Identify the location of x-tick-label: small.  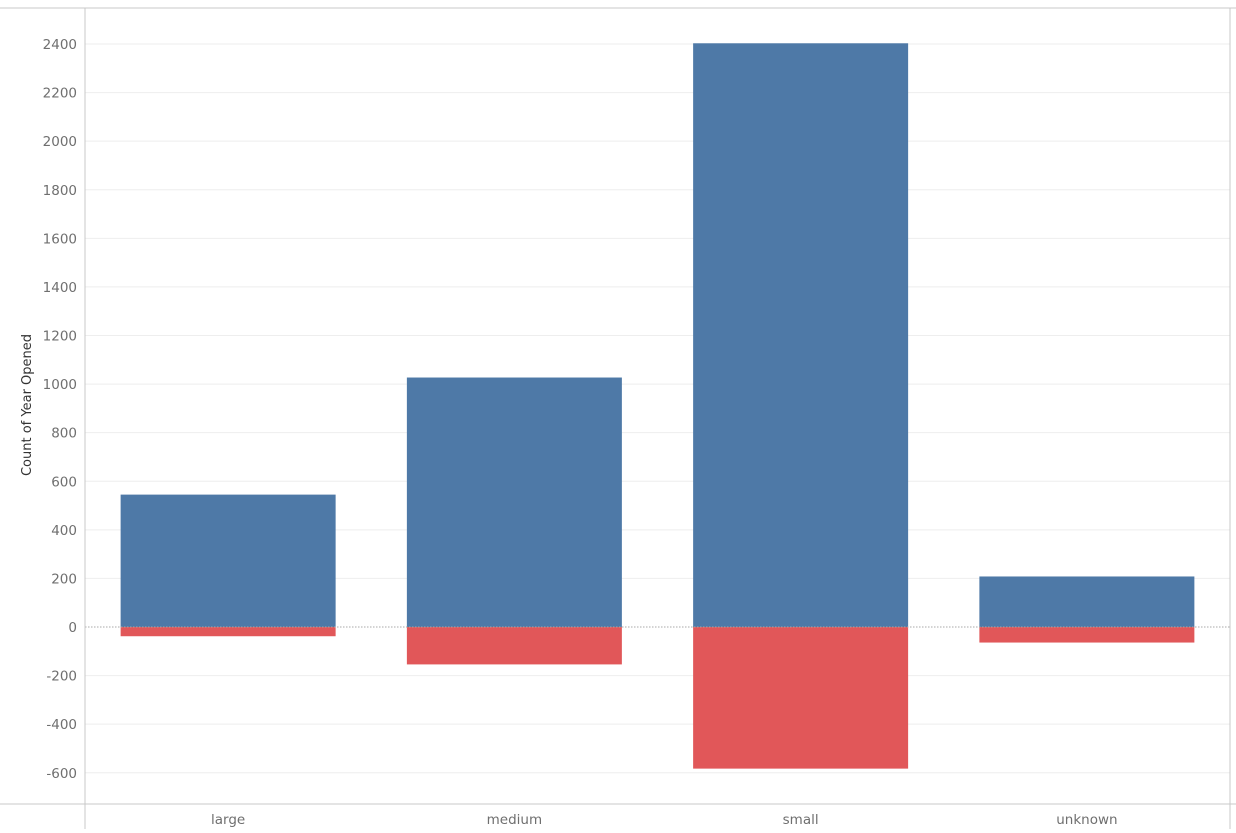
(801, 820).